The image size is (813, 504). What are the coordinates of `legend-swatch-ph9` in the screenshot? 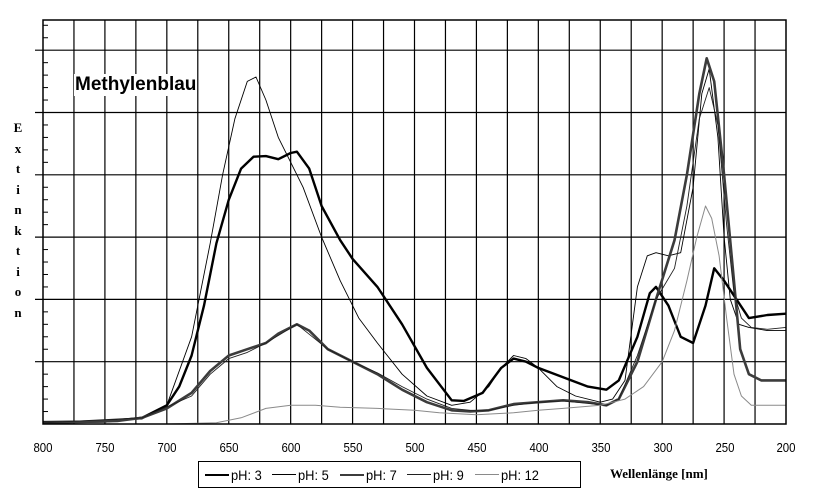 It's located at (419, 474).